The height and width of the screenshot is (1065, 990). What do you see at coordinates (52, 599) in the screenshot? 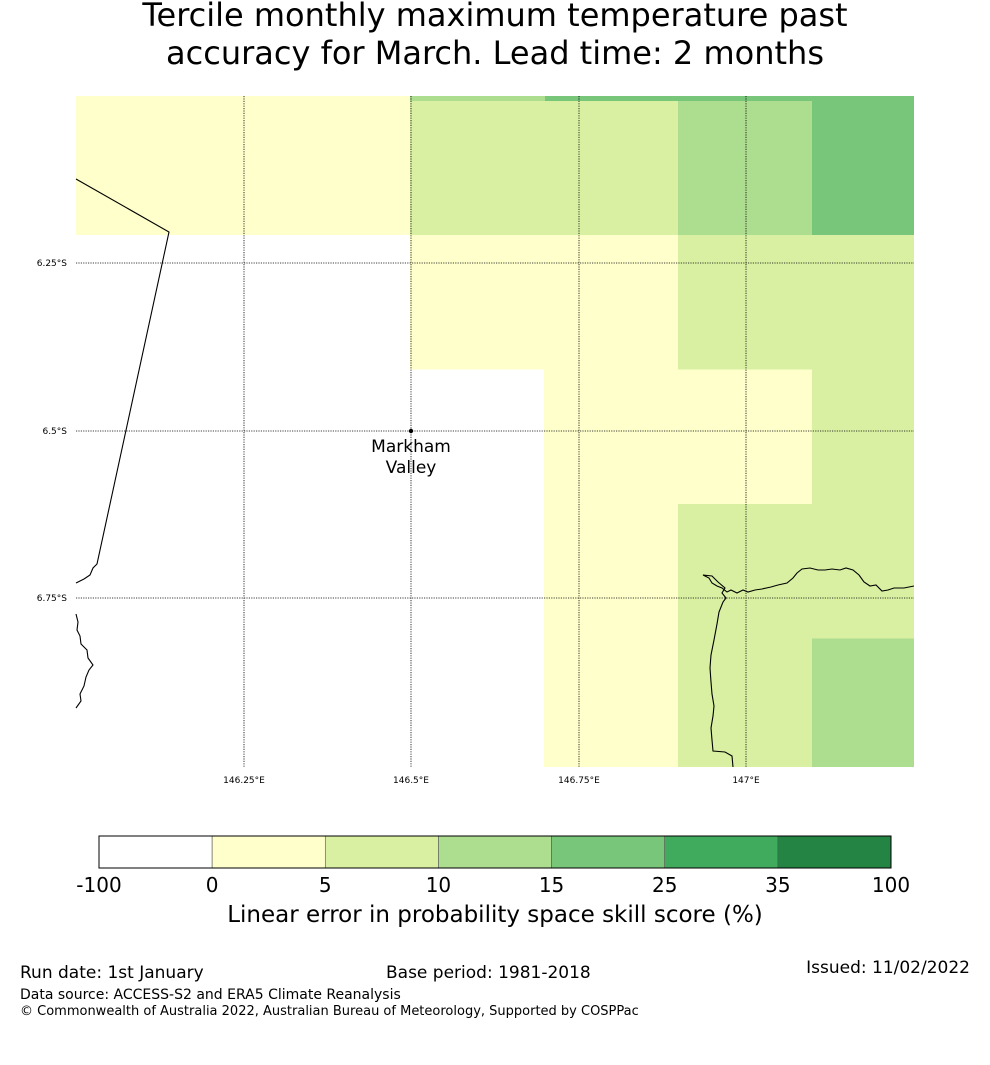
I see `lat-label-6-75: 6.75°S` at bounding box center [52, 599].